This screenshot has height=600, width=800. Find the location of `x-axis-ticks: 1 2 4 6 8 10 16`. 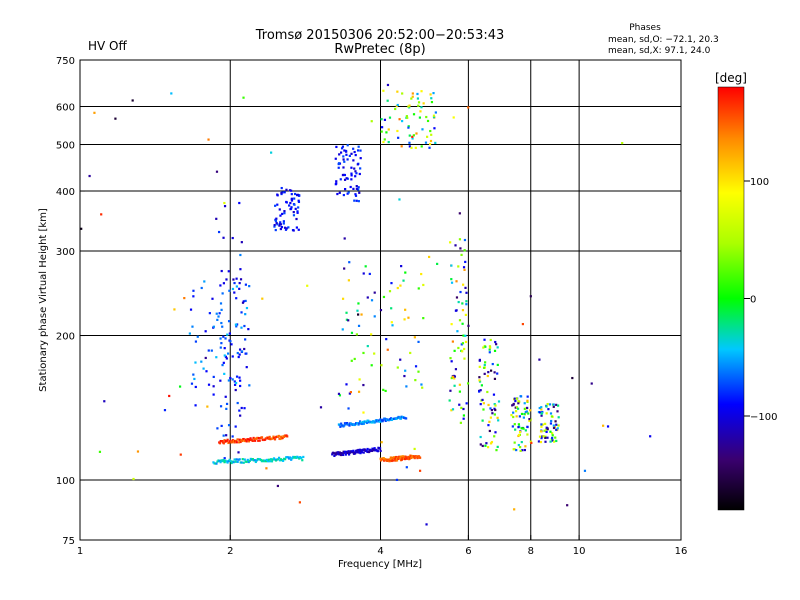

x-axis-ticks: 1 2 4 6 8 10 16 is located at coordinates (382, 546).